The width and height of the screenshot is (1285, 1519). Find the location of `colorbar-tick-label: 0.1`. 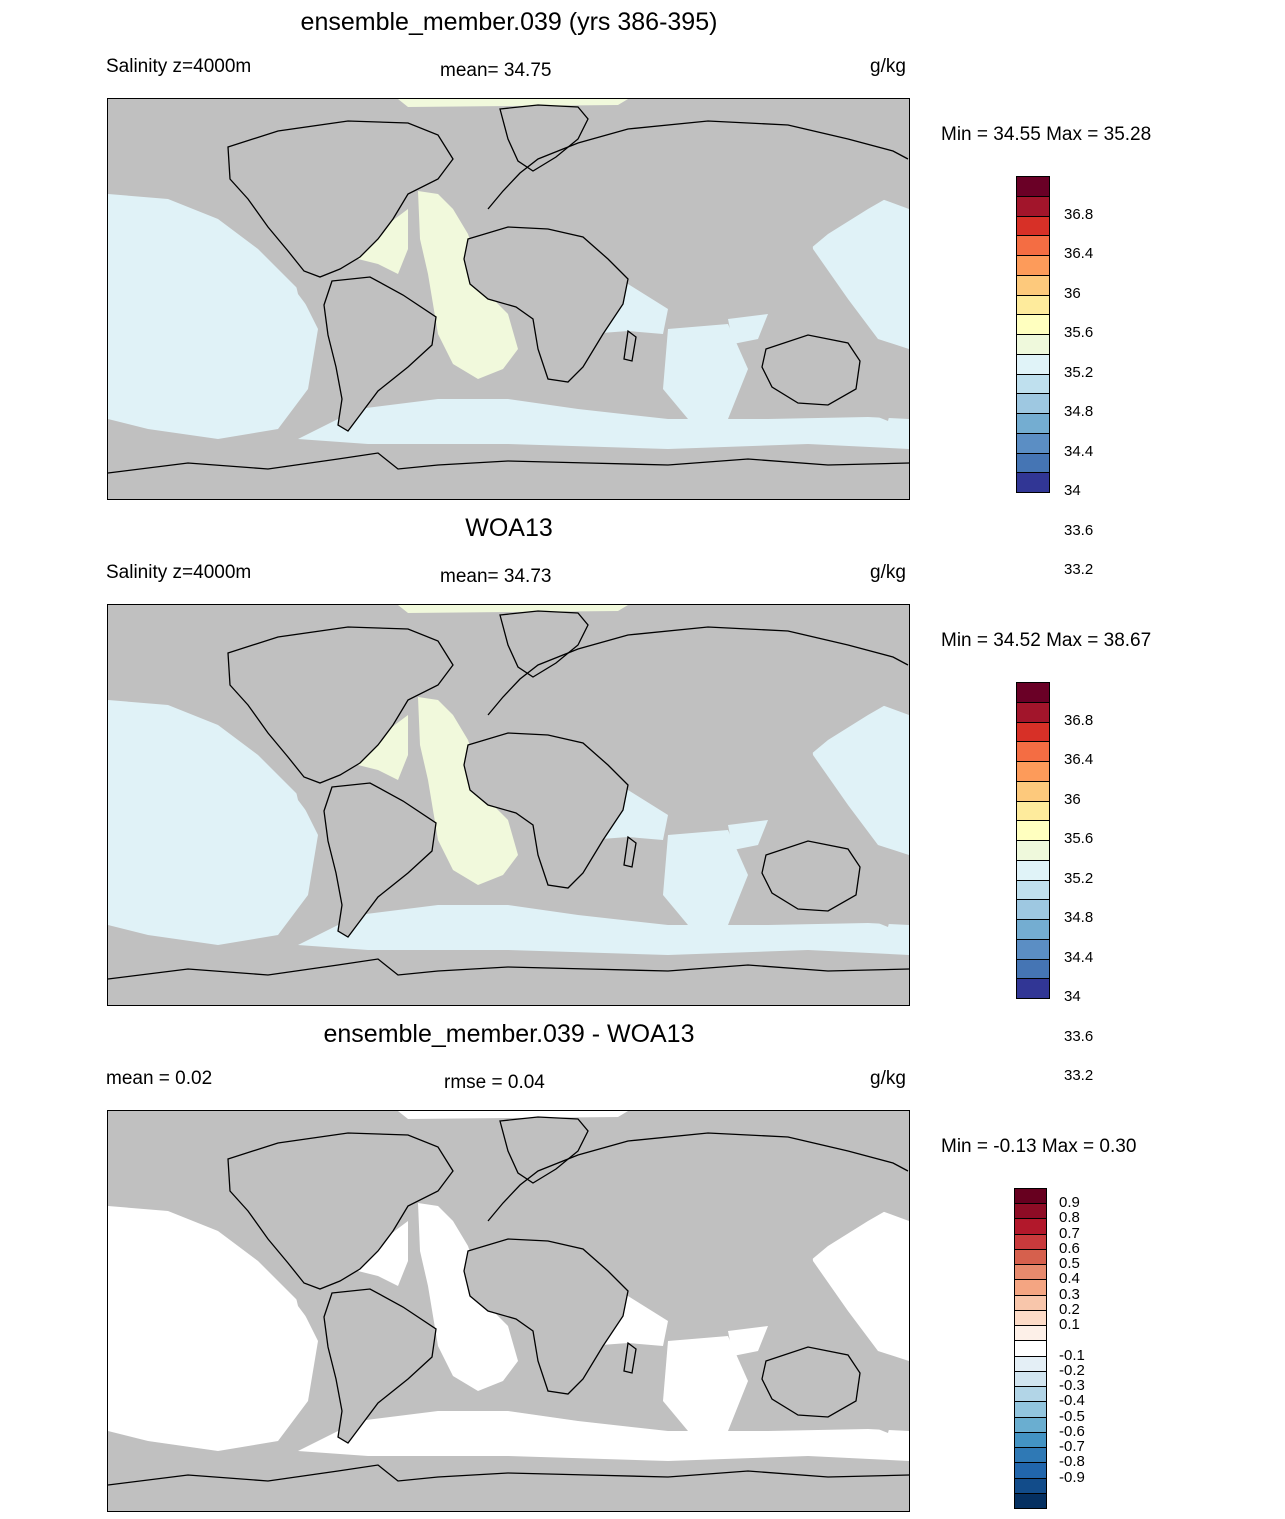

colorbar-tick-label: 0.1 is located at coordinates (1069, 1325).